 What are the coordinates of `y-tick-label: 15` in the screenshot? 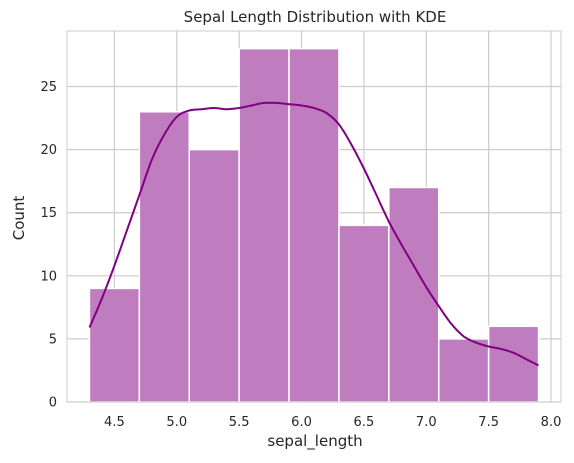 It's located at (48, 213).